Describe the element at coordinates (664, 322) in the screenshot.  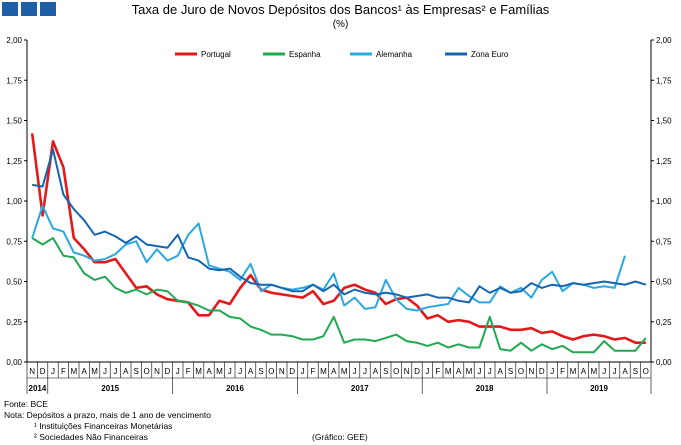
I see `y-tick-label-right: 0,25` at that location.